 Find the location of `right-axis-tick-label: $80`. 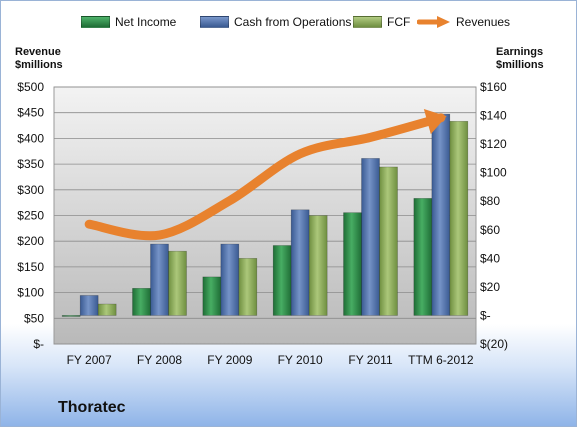

right-axis-tick-label: $80 is located at coordinates (490, 201).